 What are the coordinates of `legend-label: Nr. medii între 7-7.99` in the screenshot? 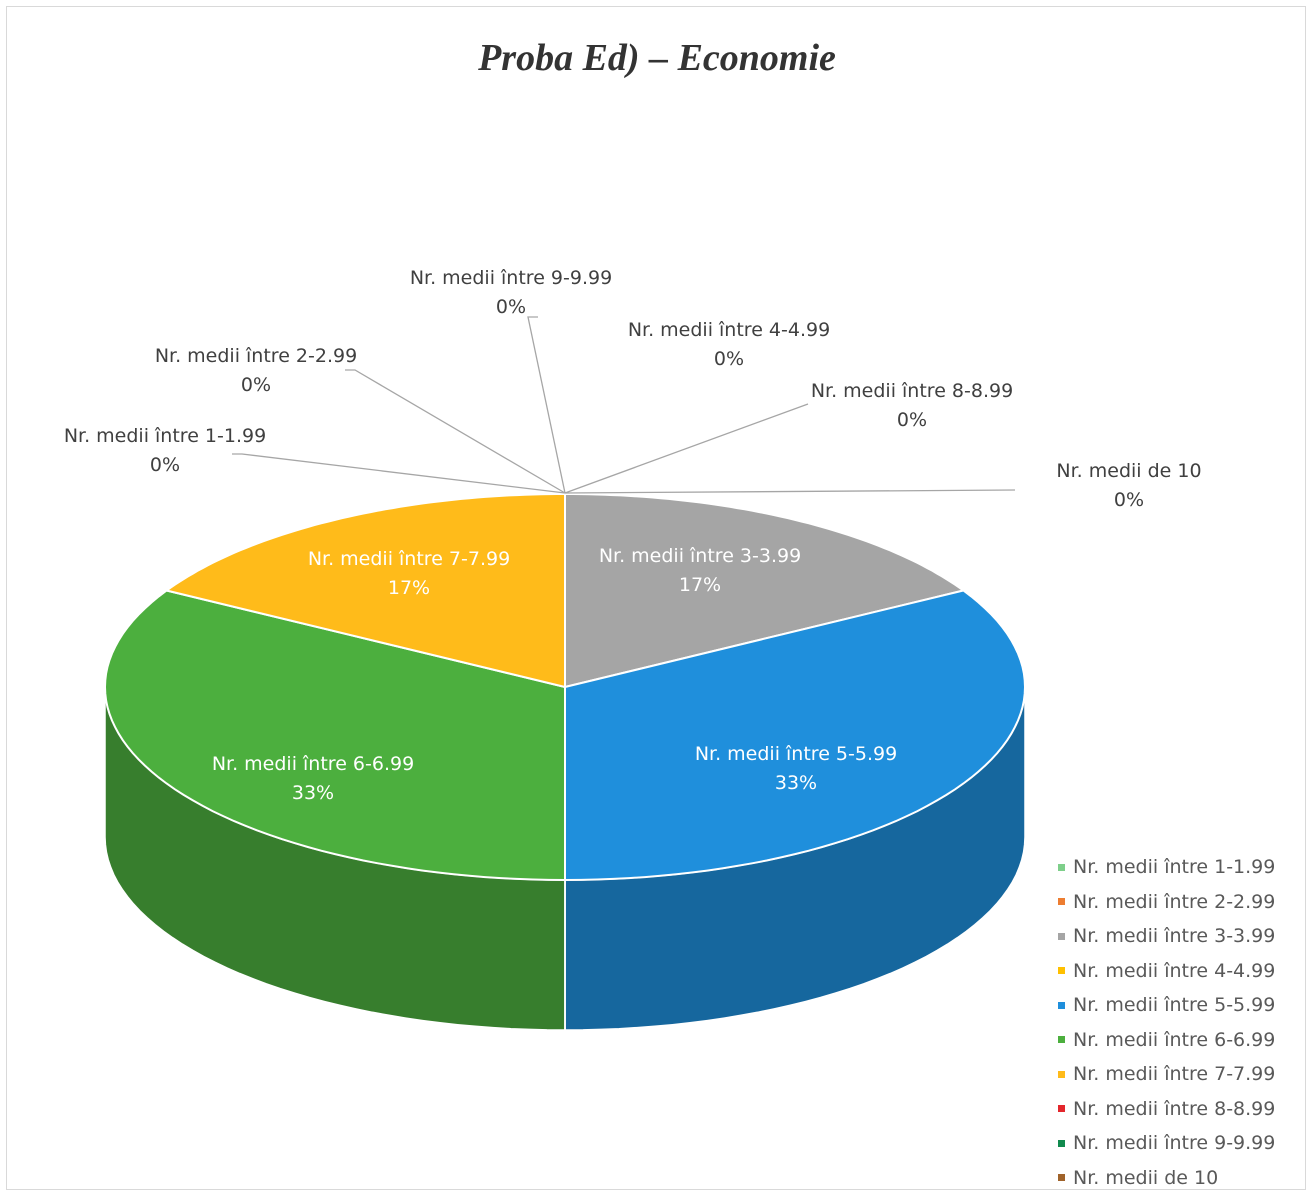 It's located at (1174, 1074).